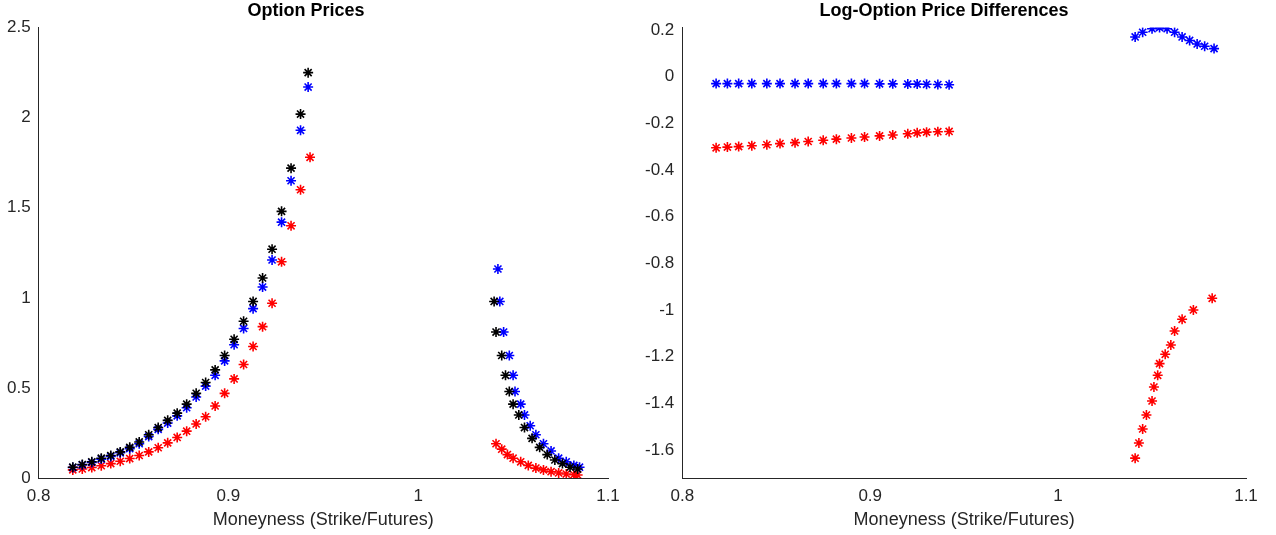  Describe the element at coordinates (660, 403) in the screenshot. I see `y-tick-label: -1.4` at that location.